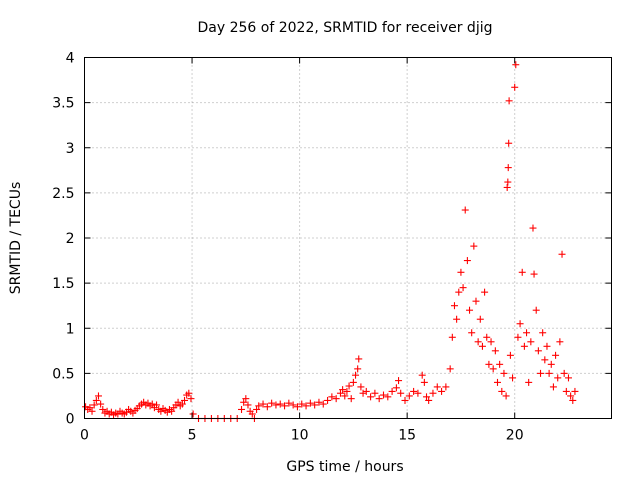  Describe the element at coordinates (70, 149) in the screenshot. I see `y-tick-label: 3` at that location.